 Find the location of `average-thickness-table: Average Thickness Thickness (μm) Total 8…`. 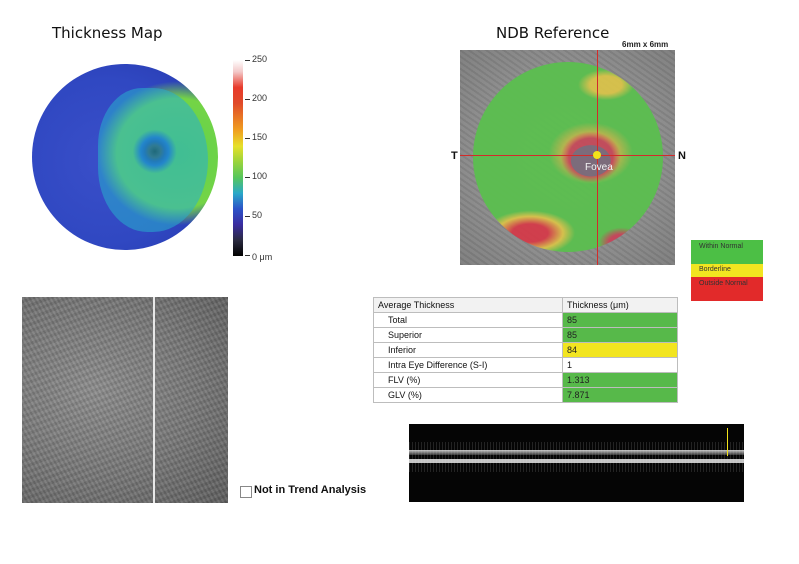

average-thickness-table: Average Thickness Thickness (μm) Total 8… is located at coordinates (525, 350).